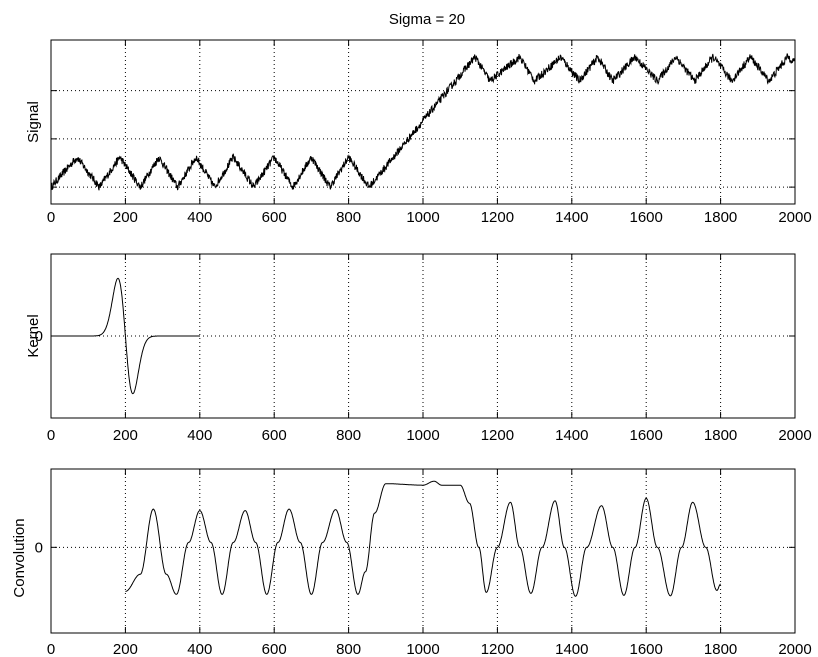 The image size is (818, 657). I want to click on figure-title: Sigma = 20, so click(427, 19).